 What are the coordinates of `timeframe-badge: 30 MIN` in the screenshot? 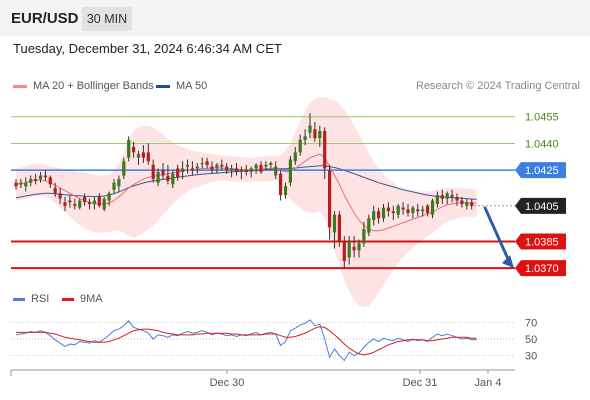 It's located at (107, 19).